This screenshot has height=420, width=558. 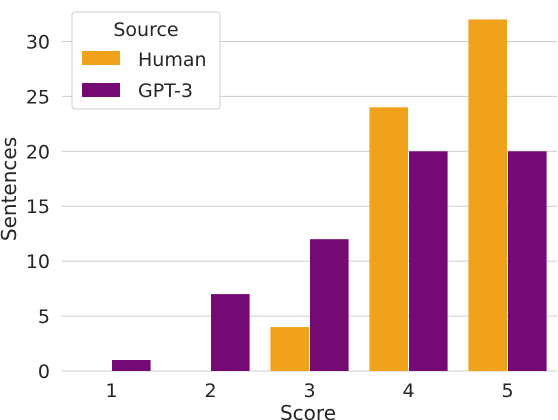 What do you see at coordinates (308, 410) in the screenshot?
I see `x-axis-label: Score` at bounding box center [308, 410].